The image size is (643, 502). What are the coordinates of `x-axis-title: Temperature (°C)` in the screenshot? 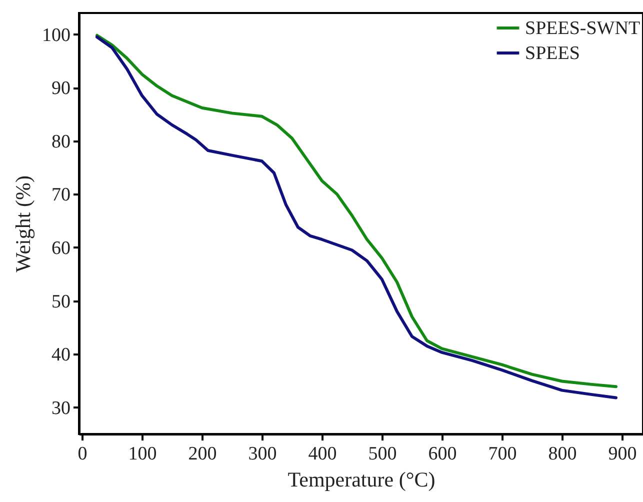 It's located at (362, 480).